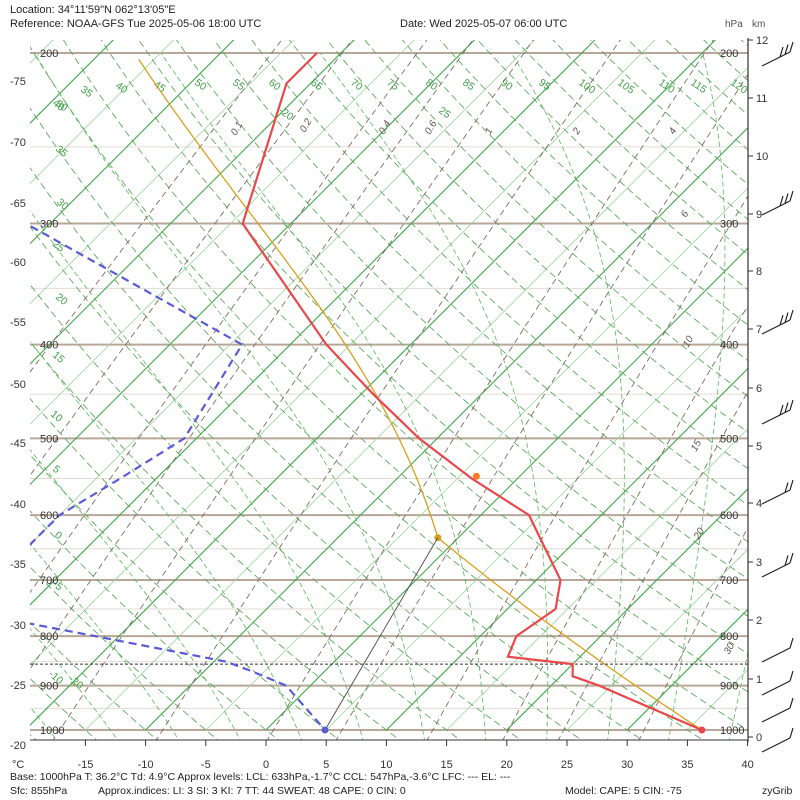  What do you see at coordinates (18, 686) in the screenshot?
I see `left-temp-label: -25` at bounding box center [18, 686].